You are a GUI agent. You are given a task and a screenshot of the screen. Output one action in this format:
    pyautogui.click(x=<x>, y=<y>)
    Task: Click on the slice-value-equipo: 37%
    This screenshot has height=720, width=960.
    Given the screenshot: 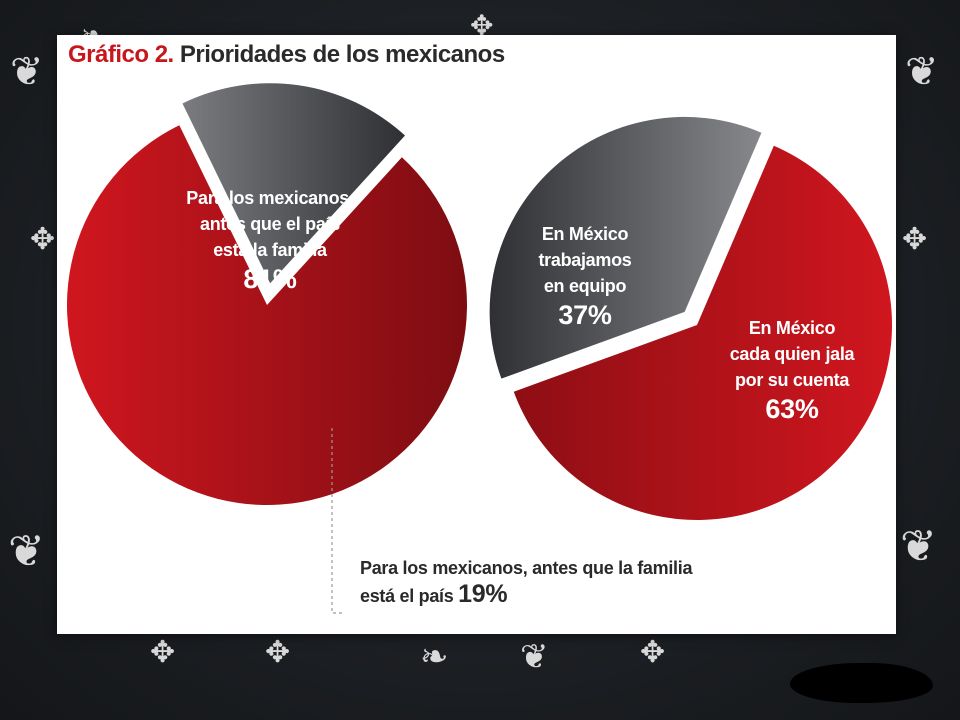 What is the action you would take?
    pyautogui.click(x=585, y=315)
    